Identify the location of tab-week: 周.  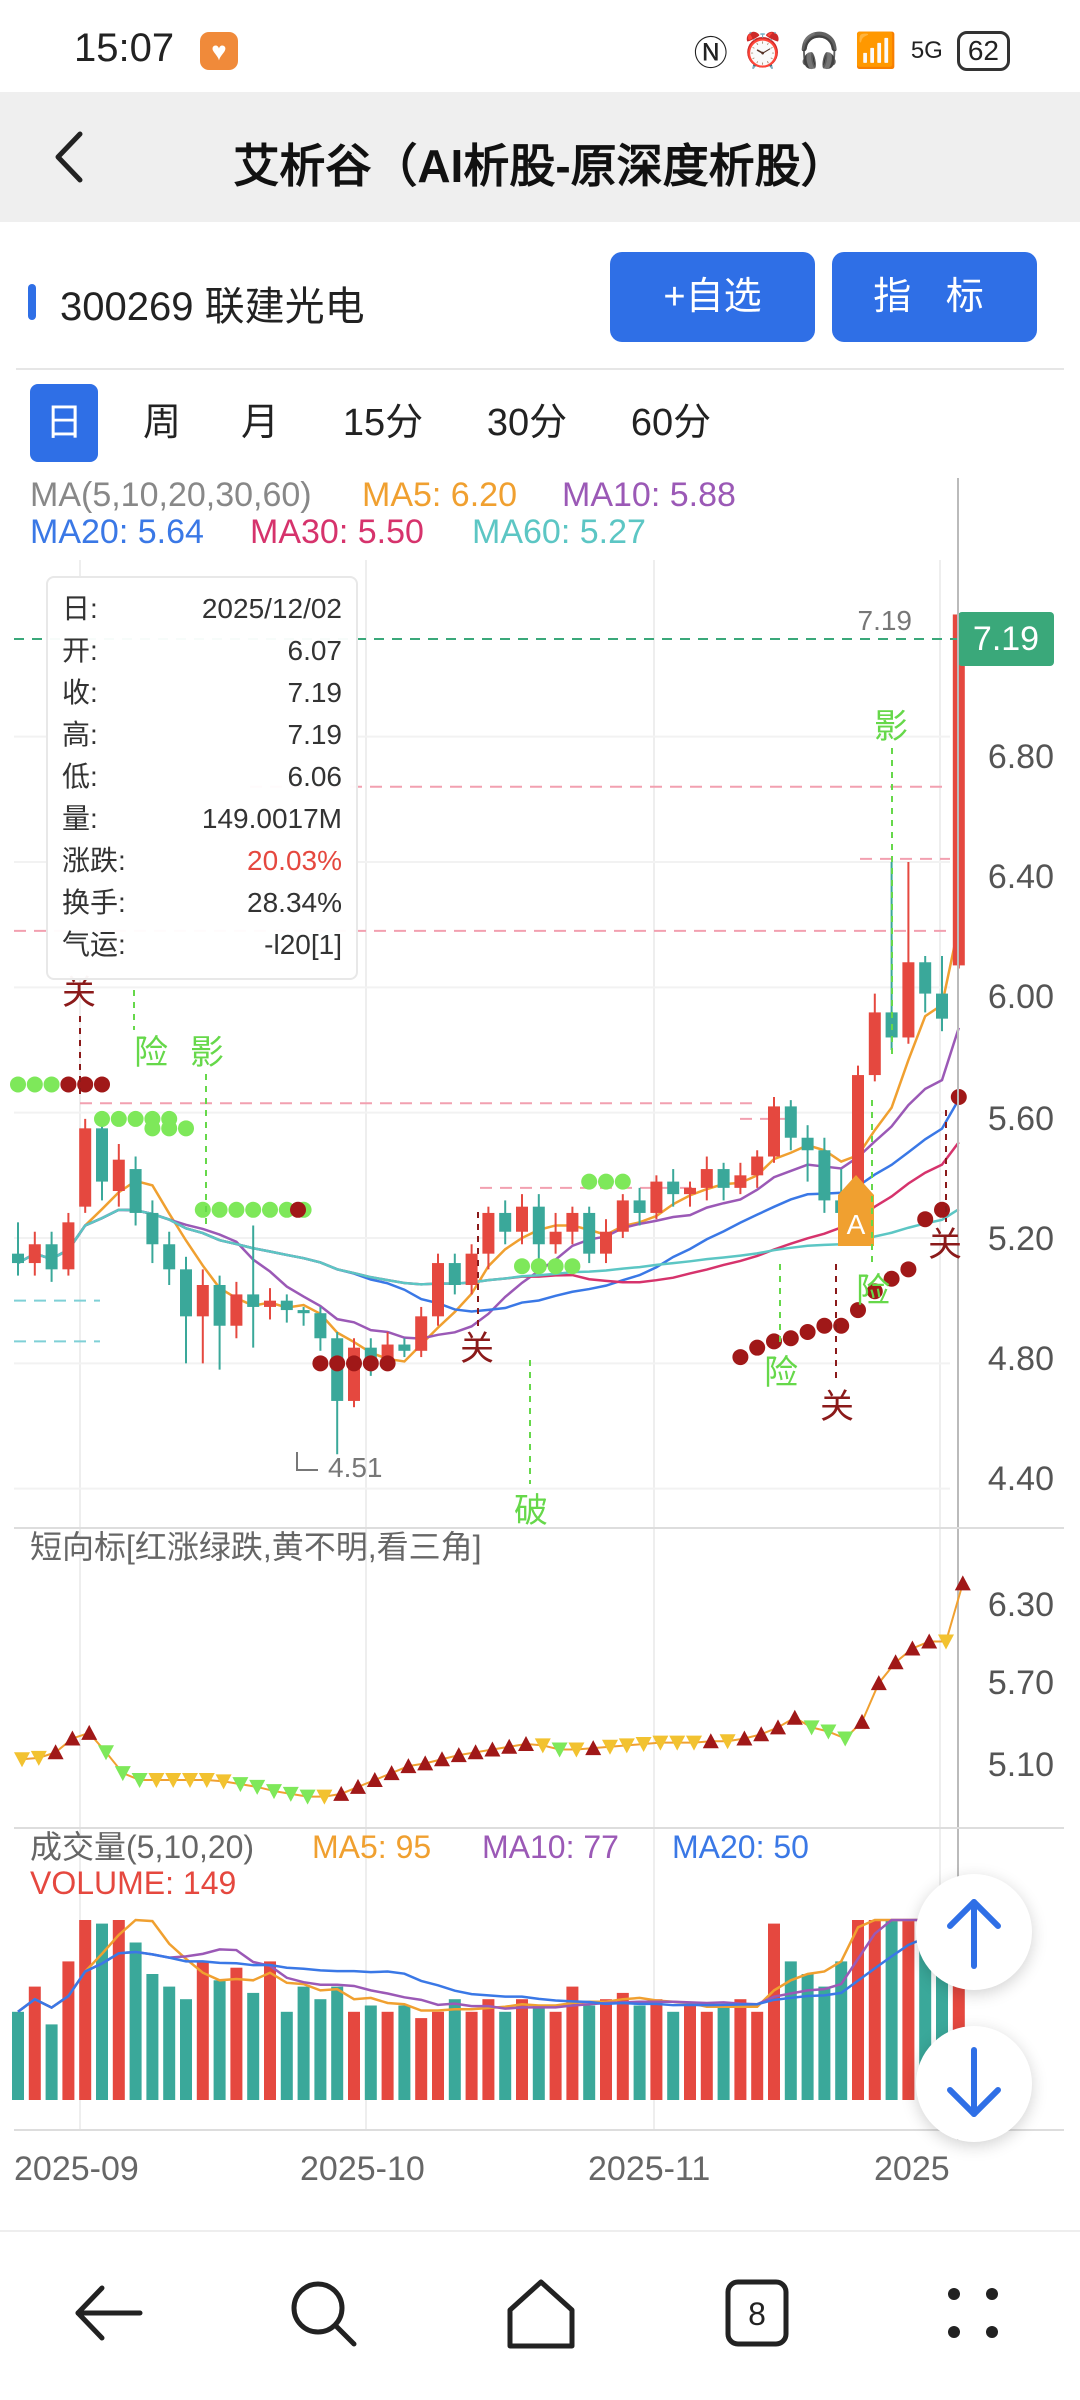
(161, 423).